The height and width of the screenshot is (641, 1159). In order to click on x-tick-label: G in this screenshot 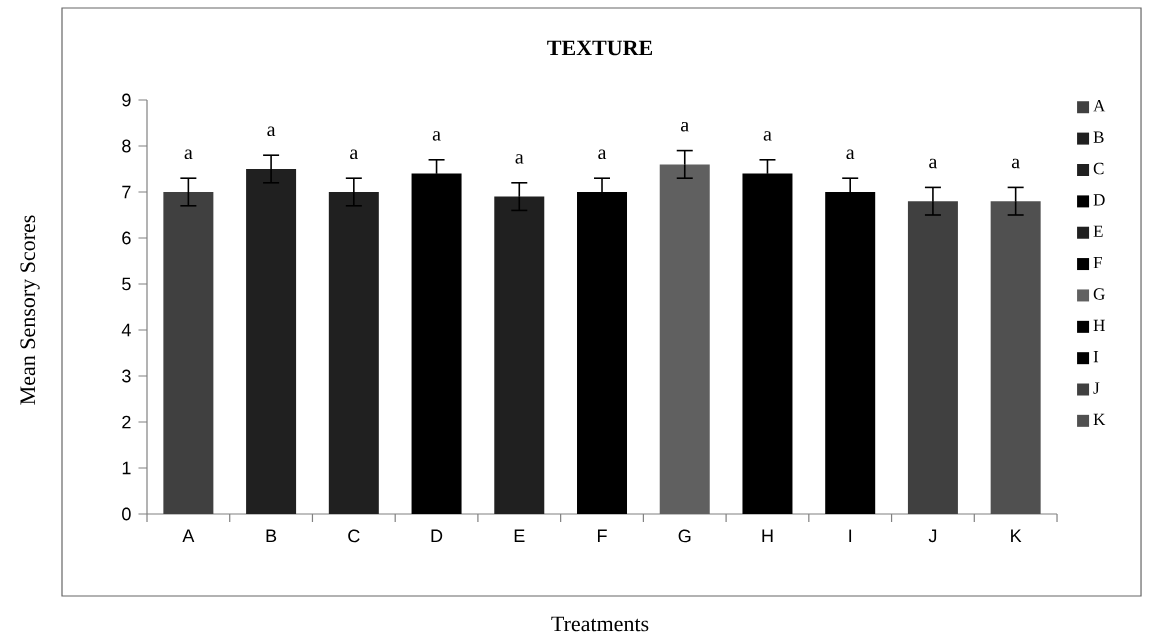, I will do `click(684, 536)`.